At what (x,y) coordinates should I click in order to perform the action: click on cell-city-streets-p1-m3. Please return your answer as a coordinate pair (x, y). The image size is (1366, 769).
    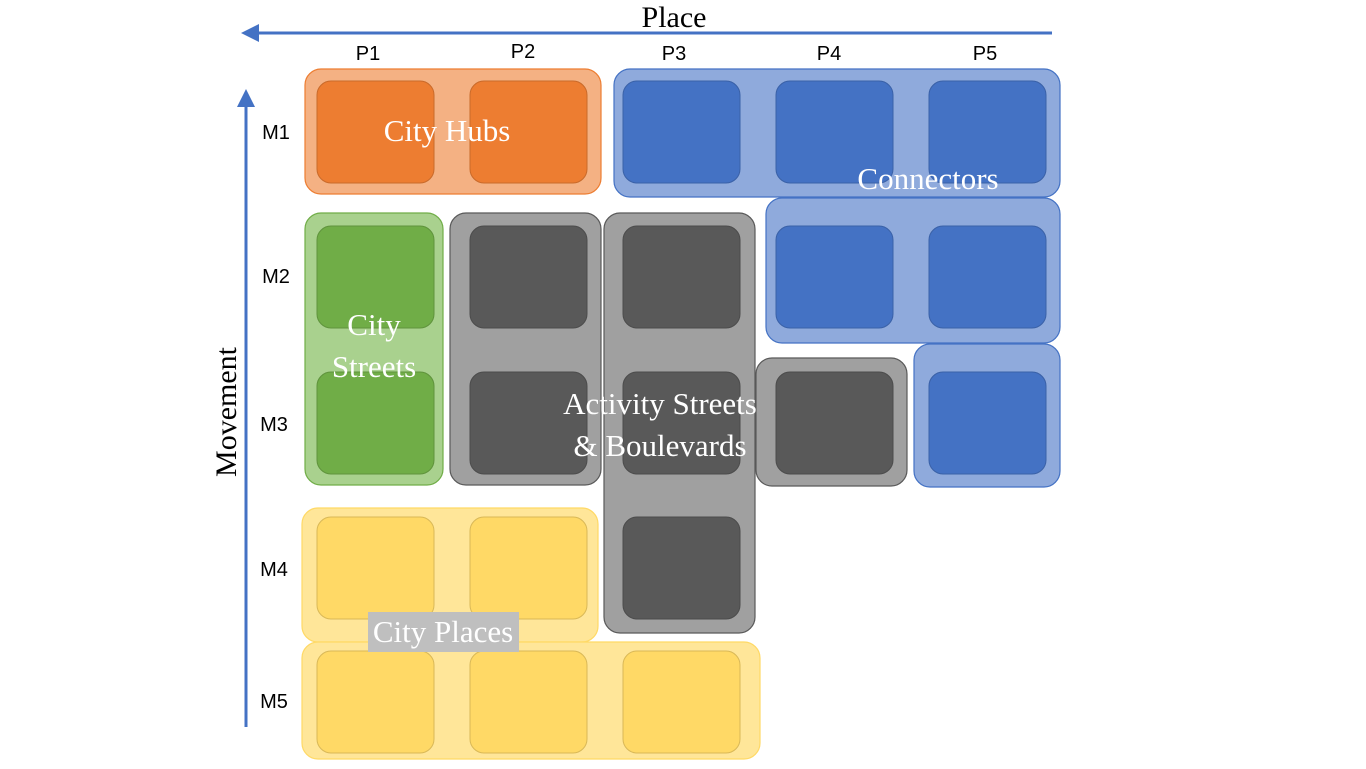
    Looking at the image, I should click on (375, 423).